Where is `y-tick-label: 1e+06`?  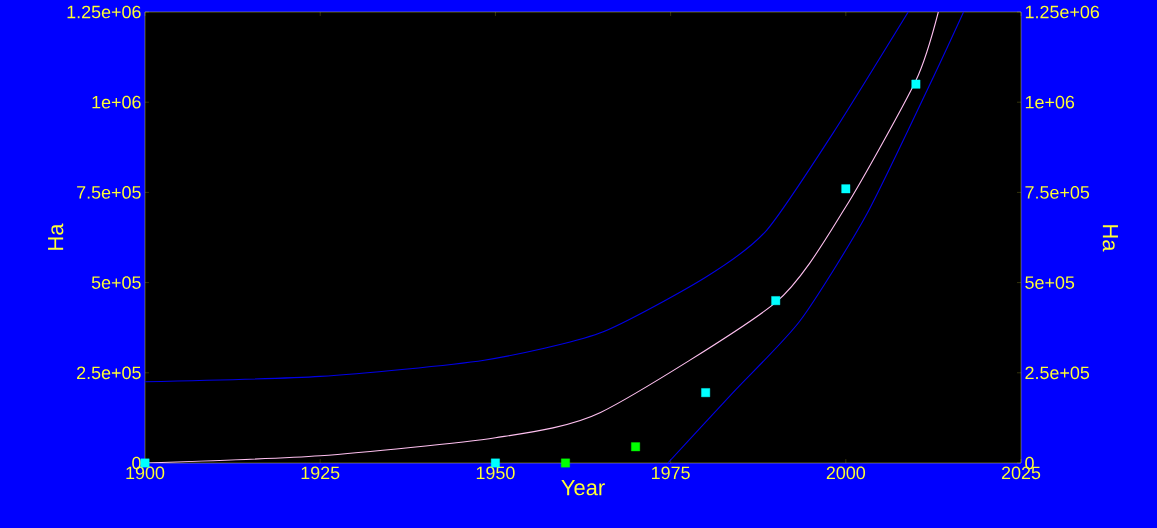
y-tick-label: 1e+06 is located at coordinates (116, 102).